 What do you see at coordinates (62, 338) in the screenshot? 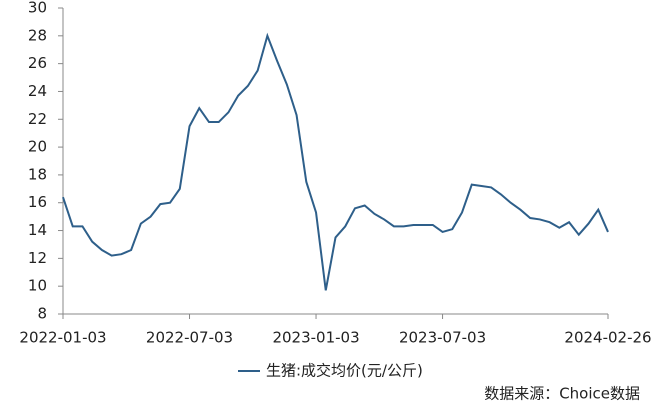
I see `x-tick-label: 2022-01-03` at bounding box center [62, 338].